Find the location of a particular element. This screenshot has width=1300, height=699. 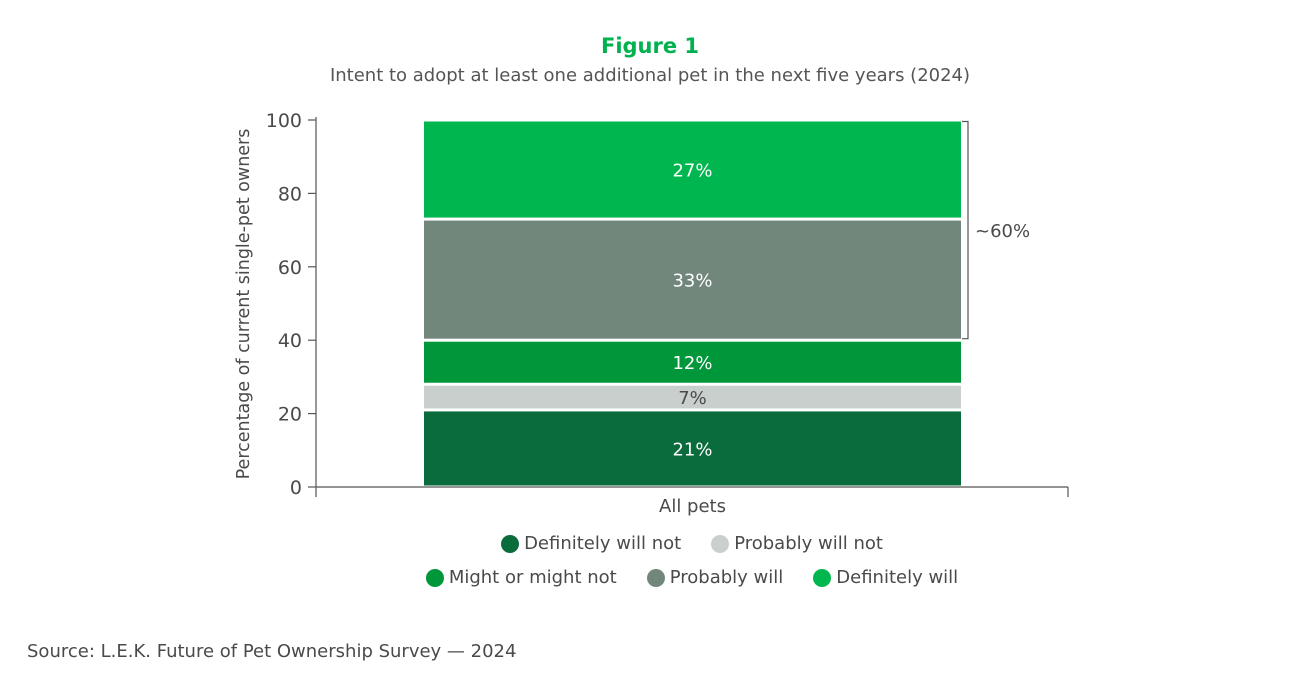

data-label: 27% is located at coordinates (692, 171).